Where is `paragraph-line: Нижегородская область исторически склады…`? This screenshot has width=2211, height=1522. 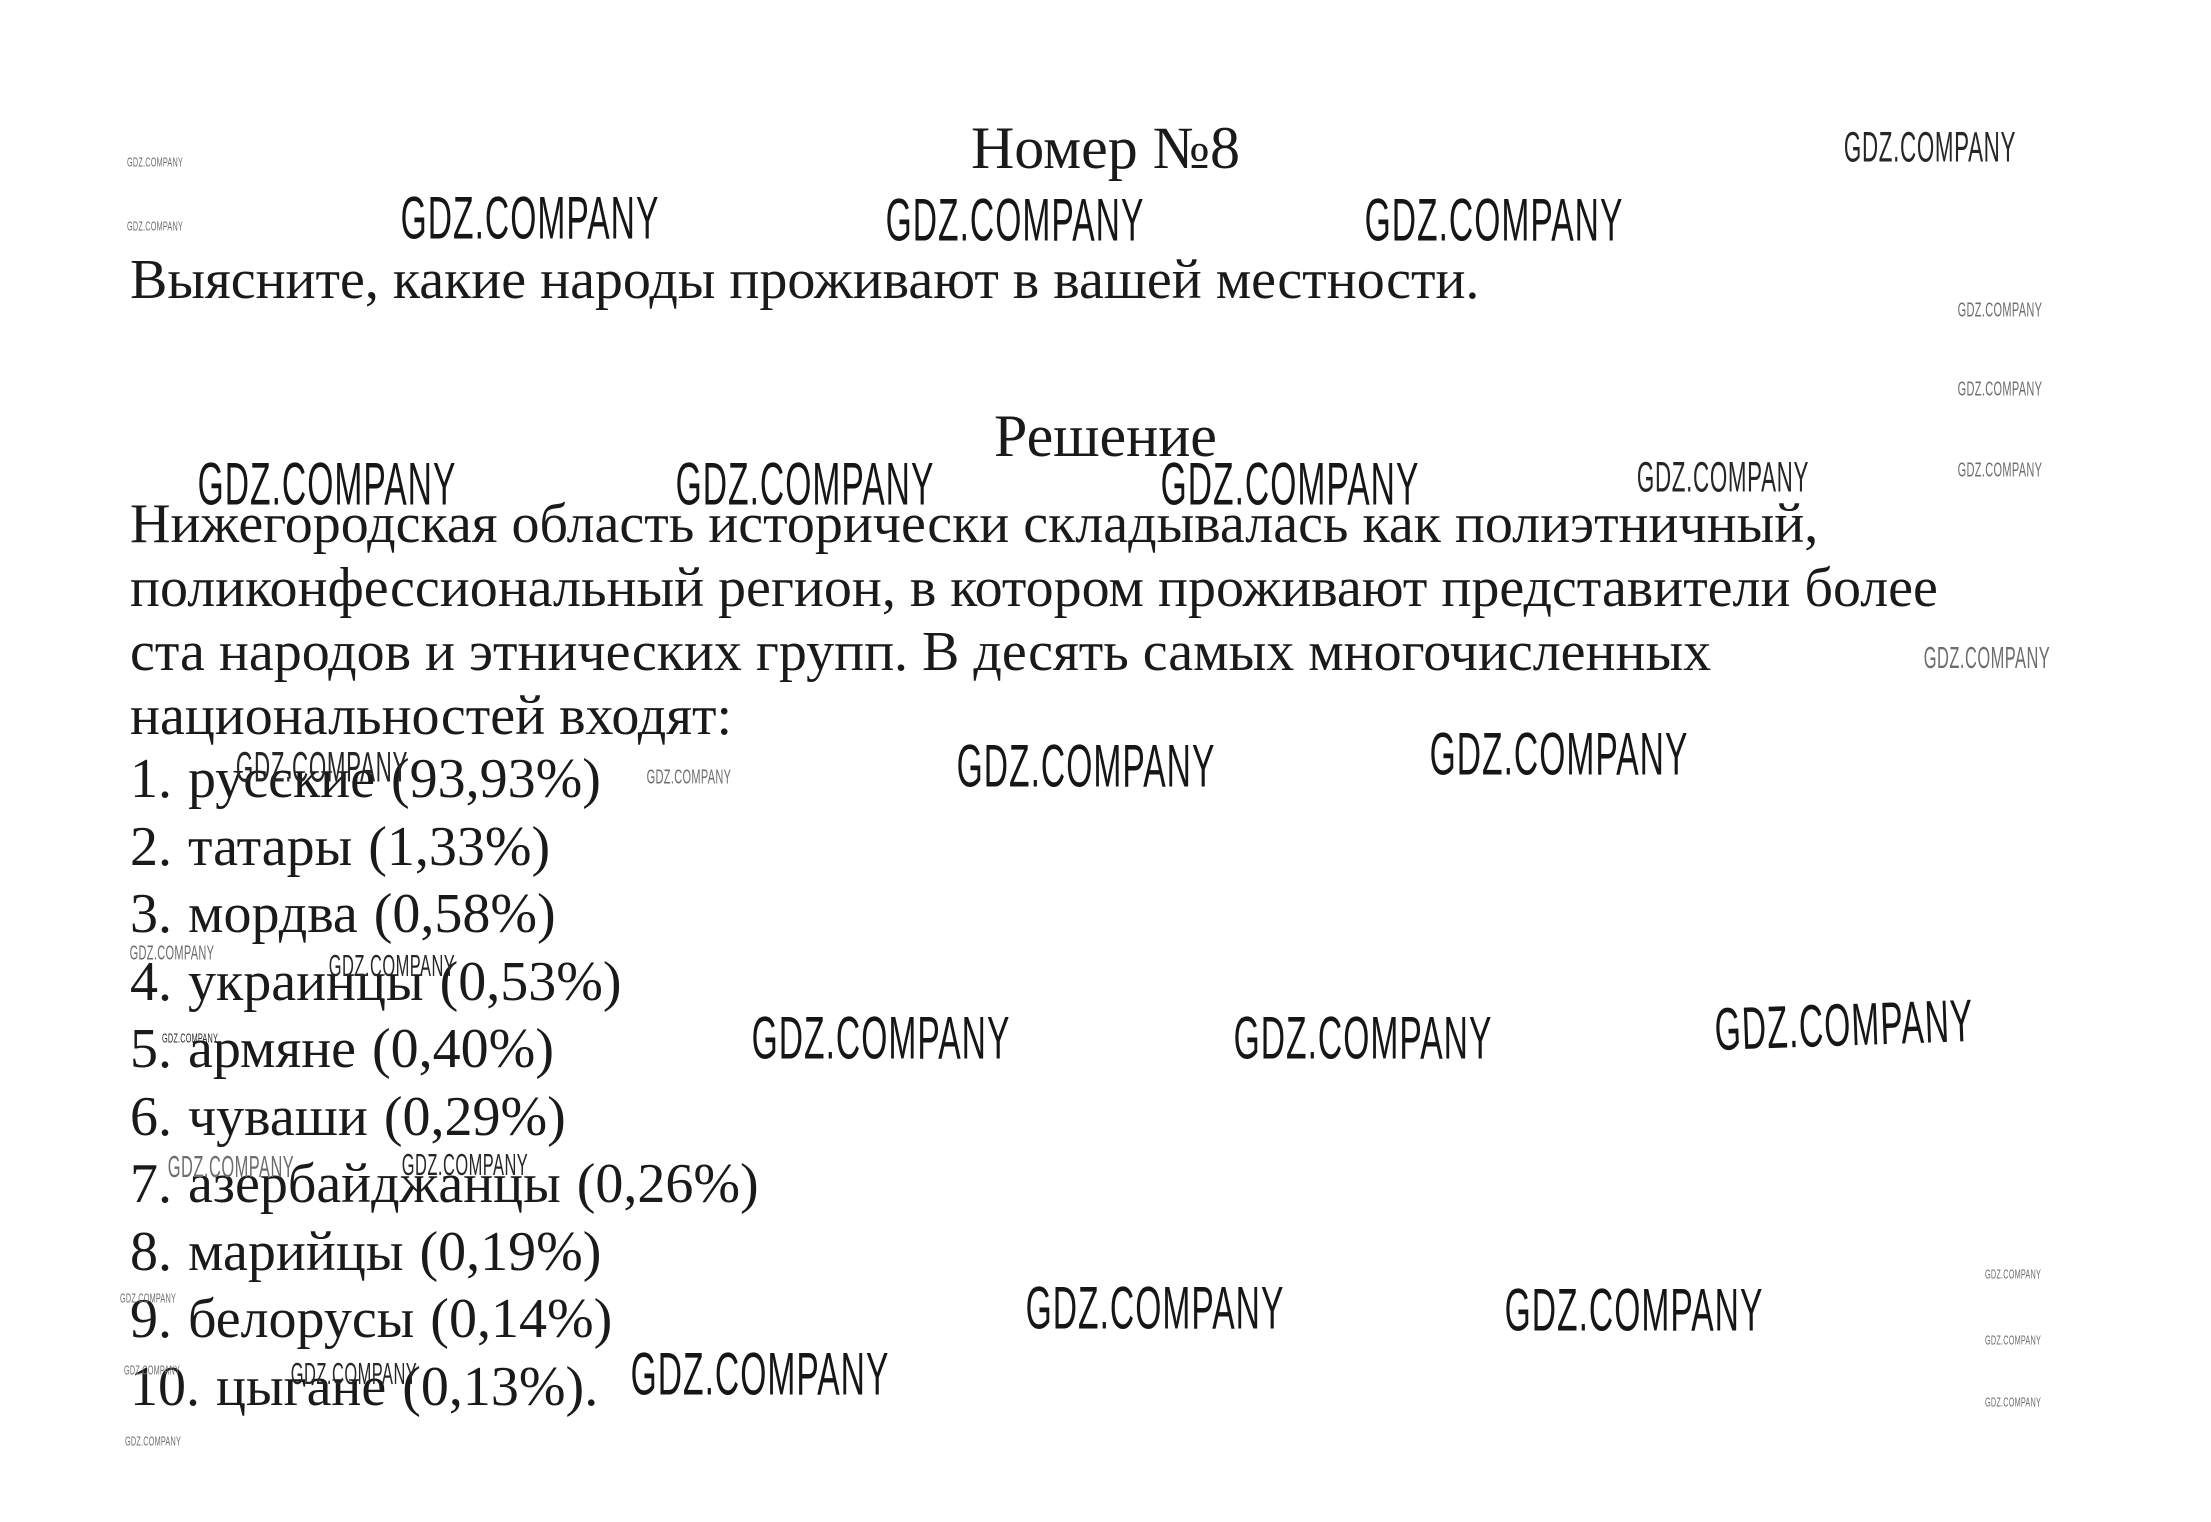 paragraph-line: Нижегородская область исторически склады… is located at coordinates (974, 524).